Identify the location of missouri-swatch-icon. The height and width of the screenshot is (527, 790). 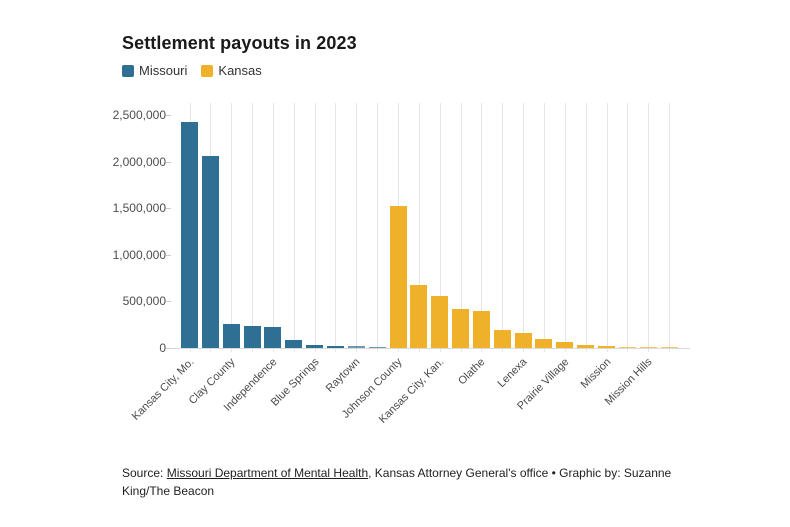
(128, 70).